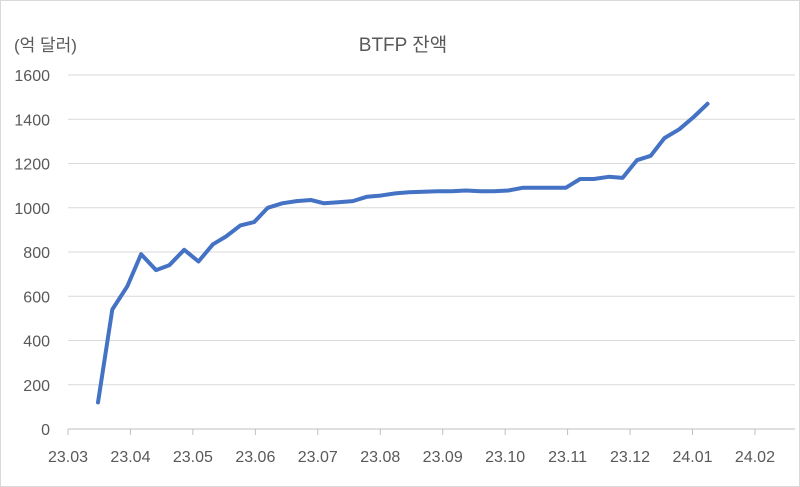  What do you see at coordinates (36, 342) in the screenshot?
I see `y-tick-label: 400` at bounding box center [36, 342].